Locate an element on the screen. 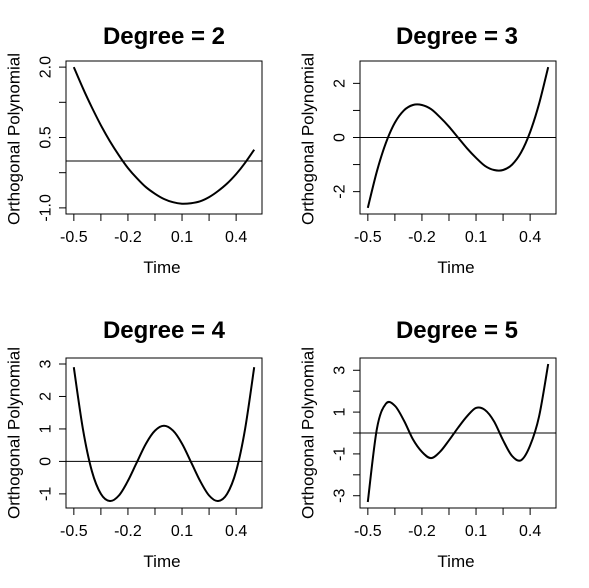 This screenshot has width=589, height=588. y-tick-label: -1.0 is located at coordinates (46, 208).